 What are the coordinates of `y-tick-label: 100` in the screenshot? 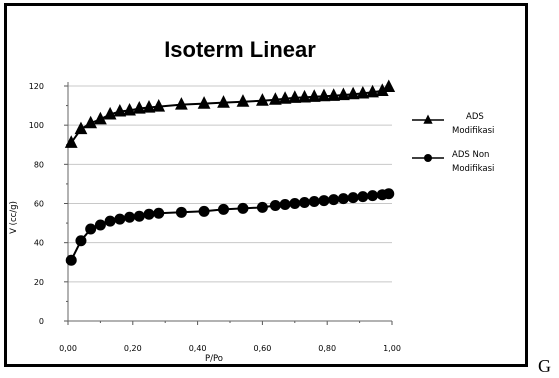 It's located at (36, 125).